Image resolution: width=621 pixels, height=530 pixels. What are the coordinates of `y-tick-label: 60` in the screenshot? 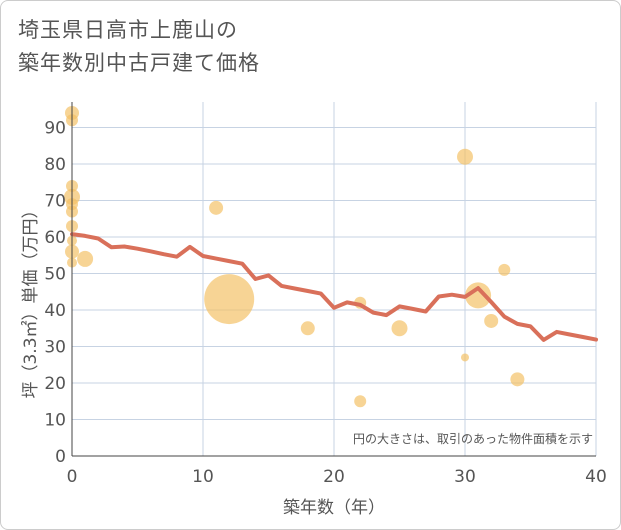 It's located at (55, 238).